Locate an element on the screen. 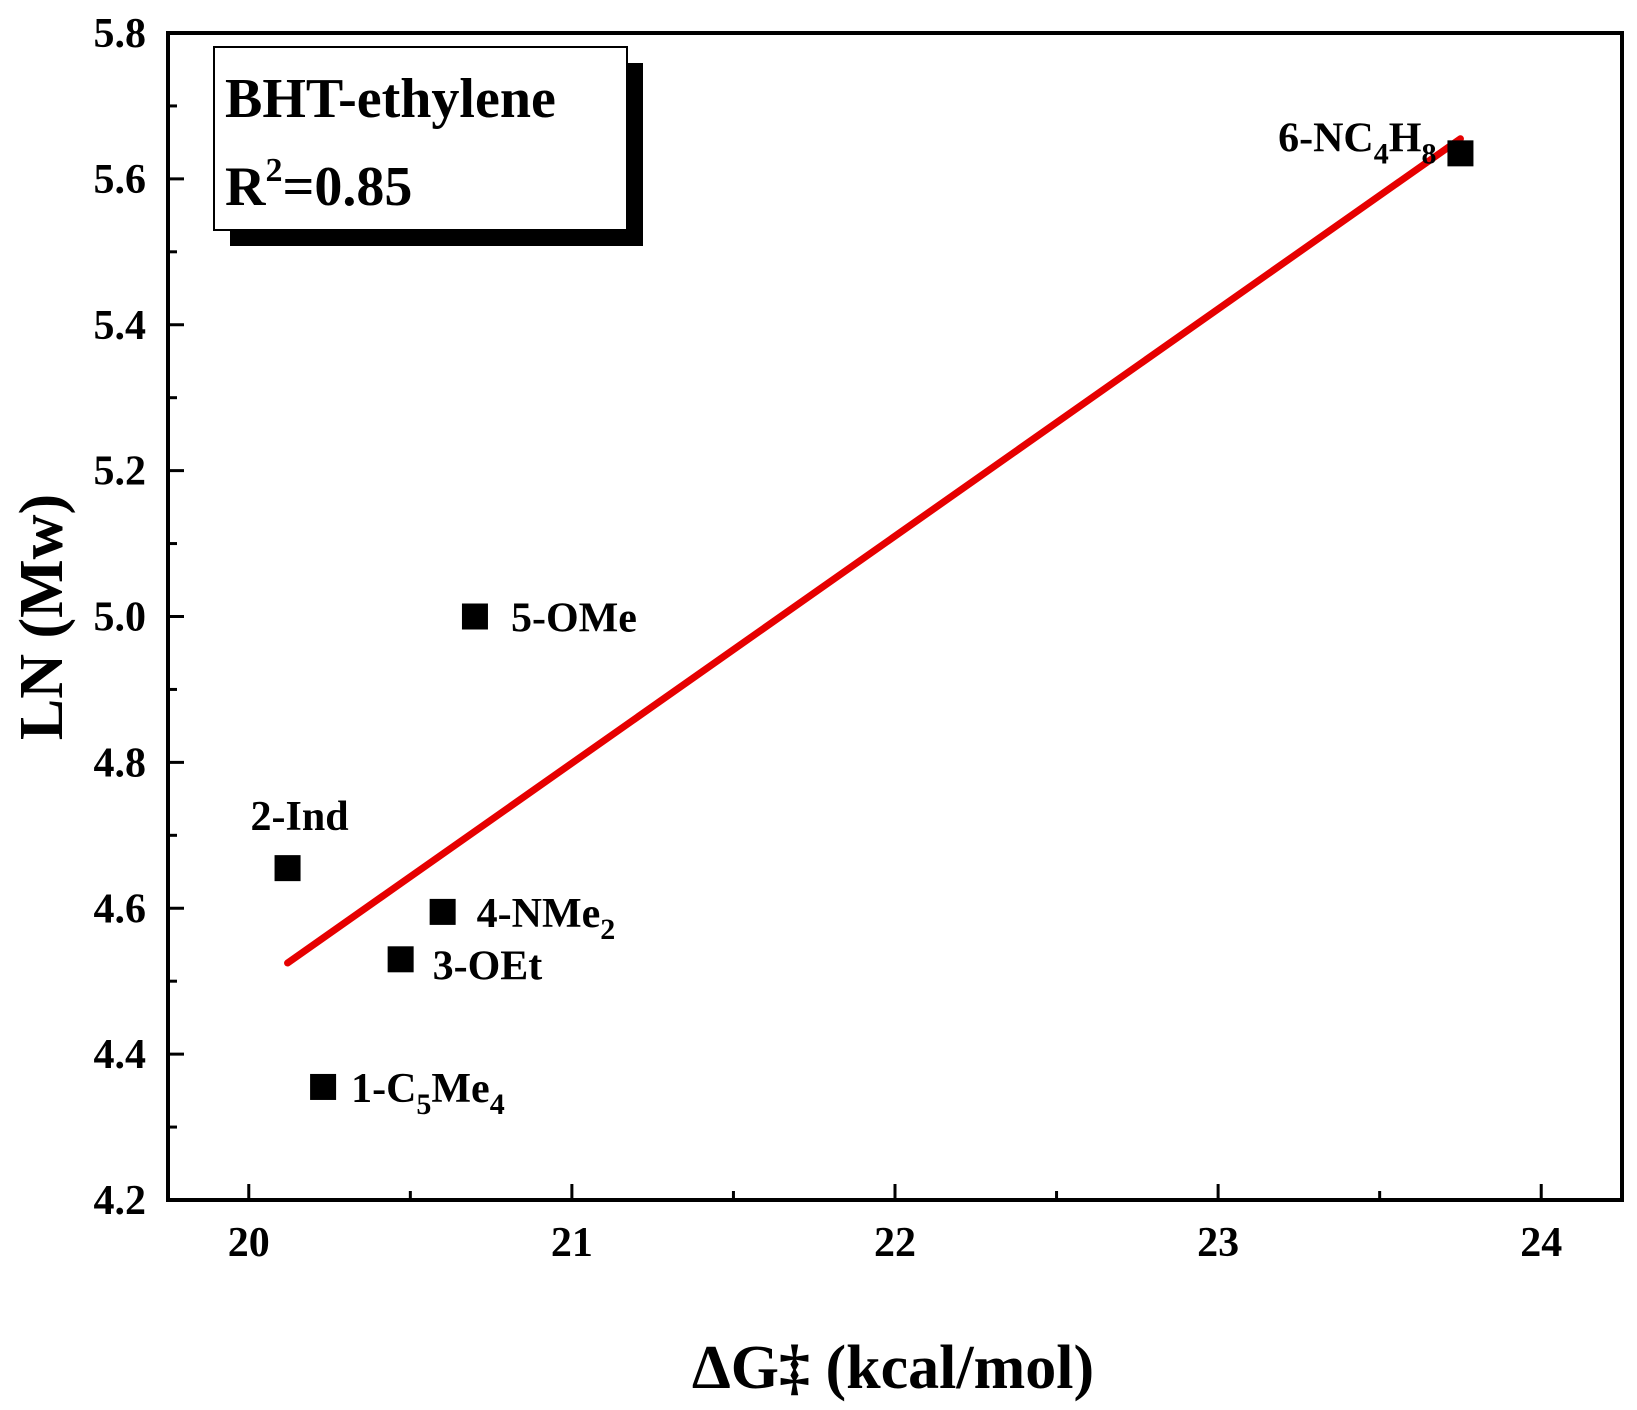  point-label: 5-OMe is located at coordinates (574, 619).